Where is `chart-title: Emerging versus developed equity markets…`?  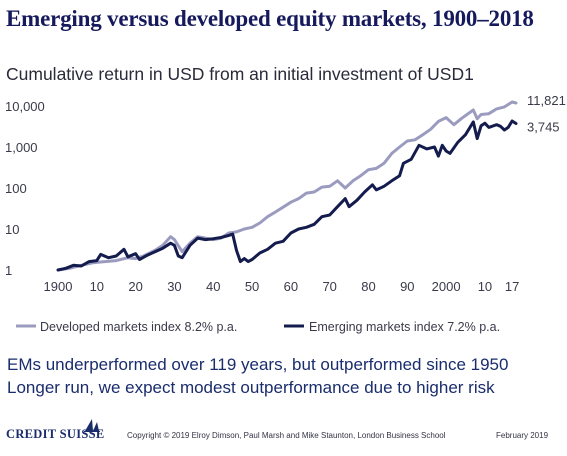
chart-title: Emerging versus developed equity markets… is located at coordinates (270, 18).